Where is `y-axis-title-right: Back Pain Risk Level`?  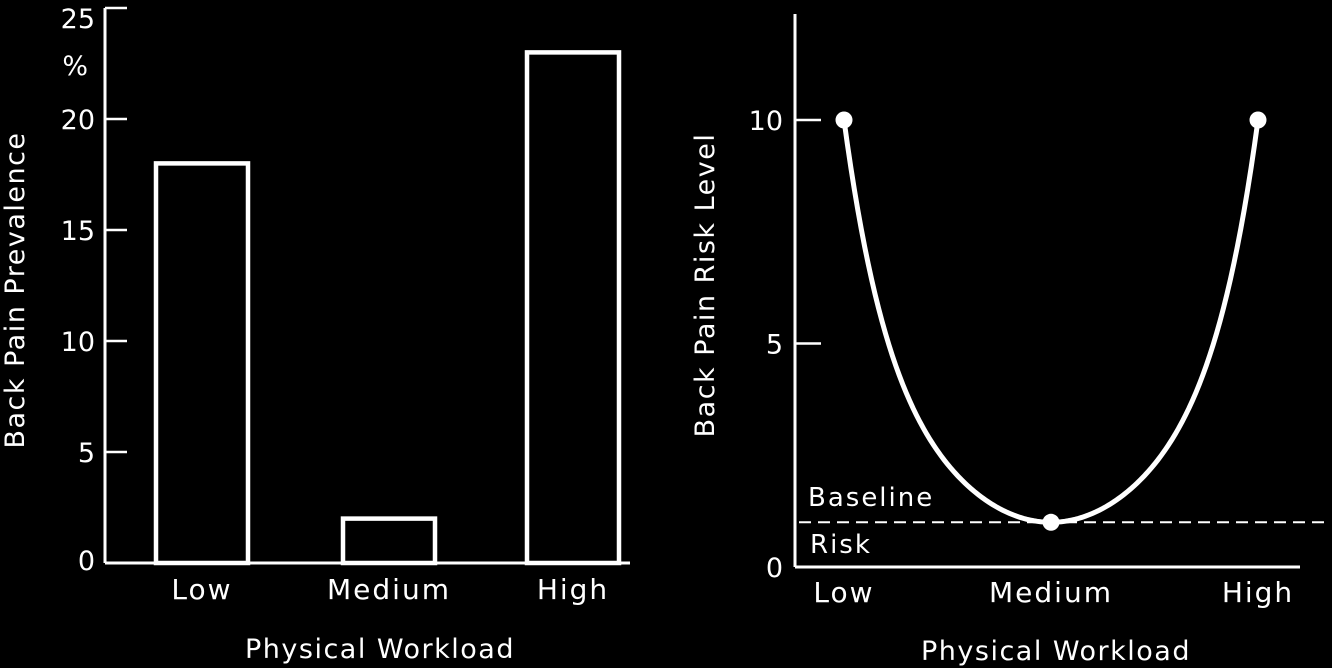 y-axis-title-right: Back Pain Risk Level is located at coordinates (705, 285).